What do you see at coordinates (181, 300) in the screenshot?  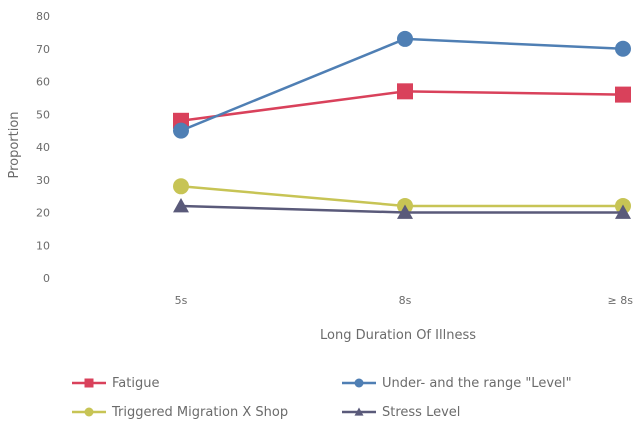 I see `x-tick-label: 5s` at bounding box center [181, 300].